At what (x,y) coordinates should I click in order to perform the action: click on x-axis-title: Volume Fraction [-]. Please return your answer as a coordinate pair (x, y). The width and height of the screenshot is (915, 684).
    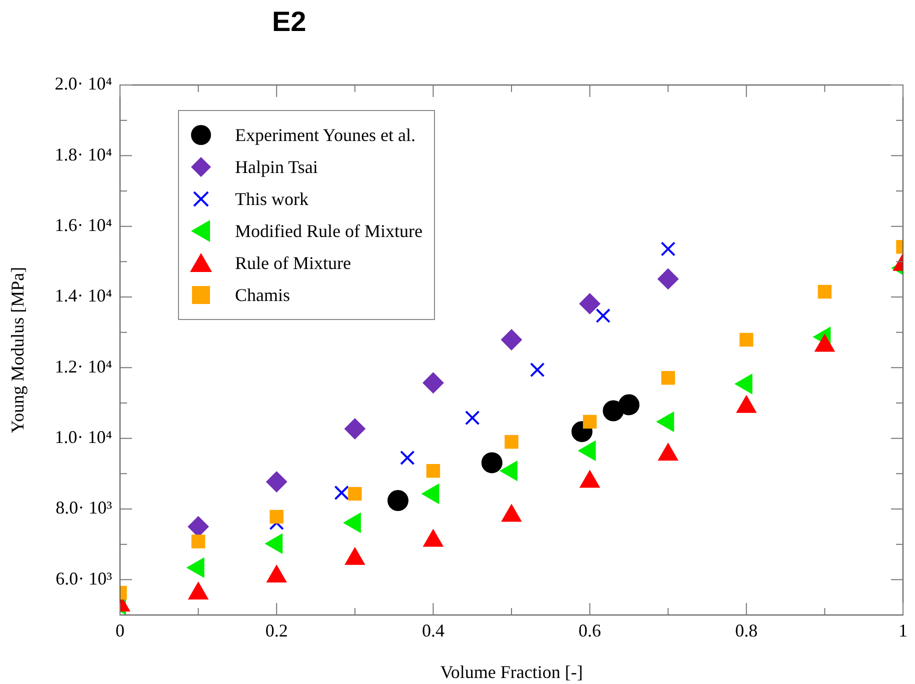
    Looking at the image, I should click on (511, 672).